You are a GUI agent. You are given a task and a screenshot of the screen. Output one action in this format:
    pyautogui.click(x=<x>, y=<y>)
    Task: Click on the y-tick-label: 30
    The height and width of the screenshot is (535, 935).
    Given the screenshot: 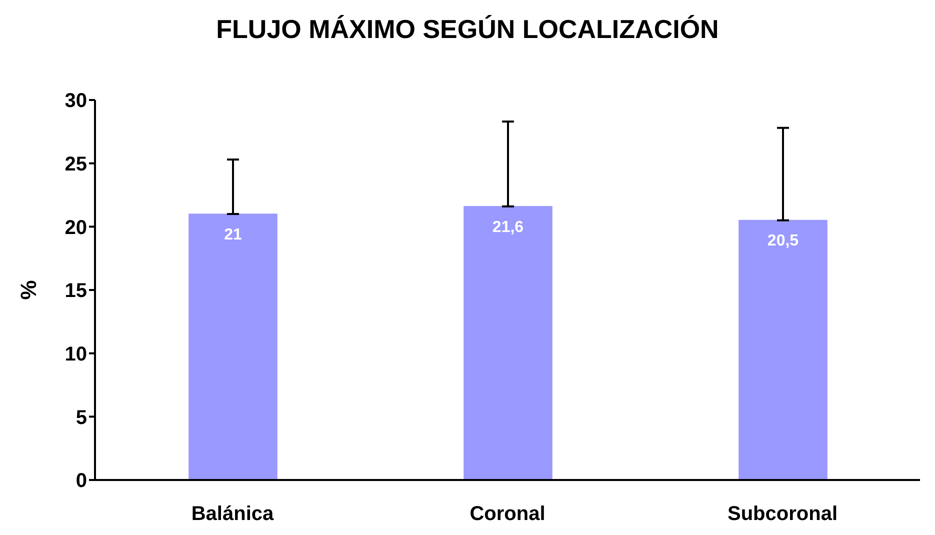 What is the action you would take?
    pyautogui.click(x=75, y=101)
    